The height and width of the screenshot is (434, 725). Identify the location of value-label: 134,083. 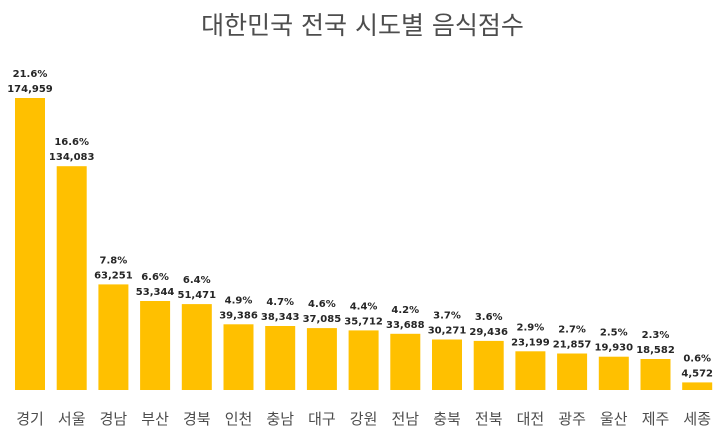
(72, 157).